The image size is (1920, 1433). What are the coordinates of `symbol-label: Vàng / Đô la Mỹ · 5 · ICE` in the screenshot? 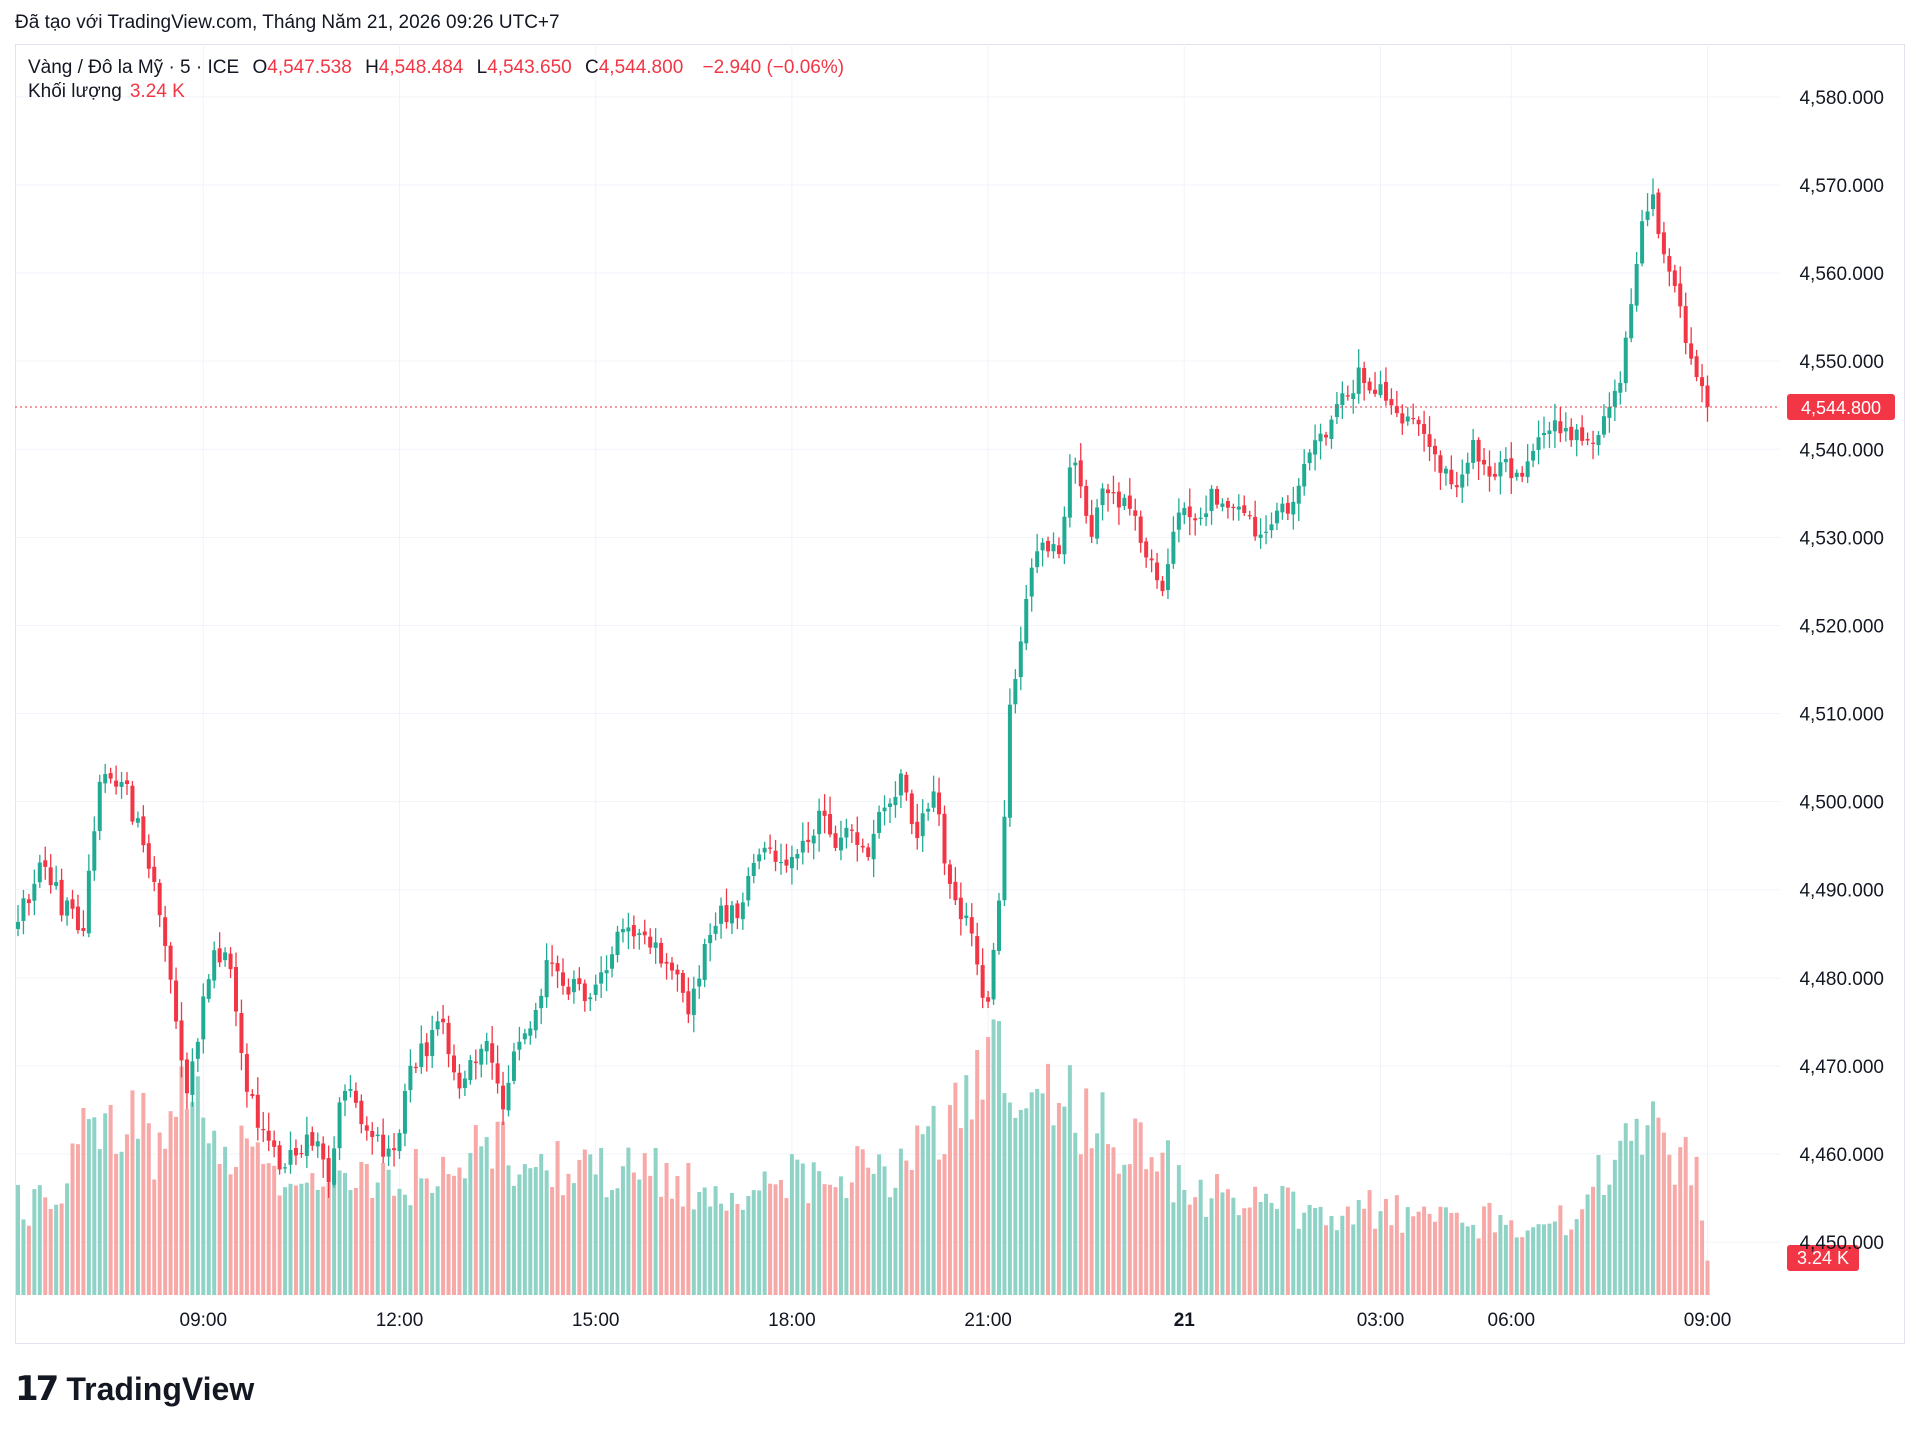 It's located at (134, 67).